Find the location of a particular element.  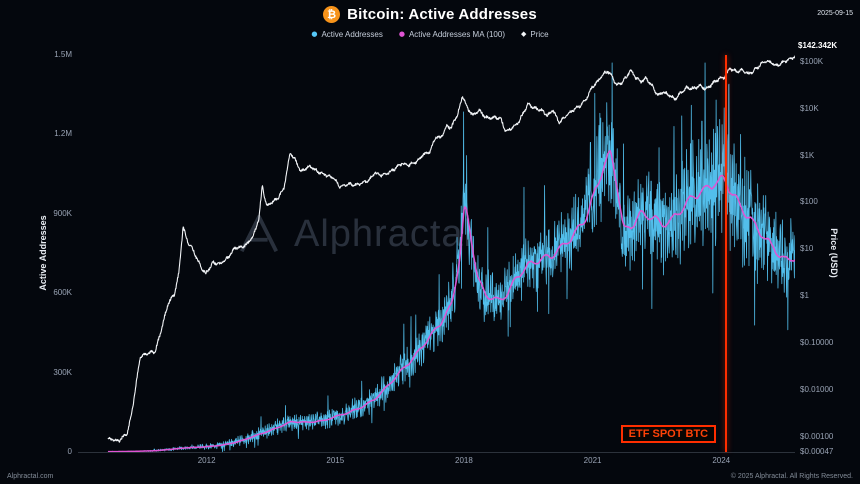

price-axis-tick: $100 is located at coordinates (809, 202).